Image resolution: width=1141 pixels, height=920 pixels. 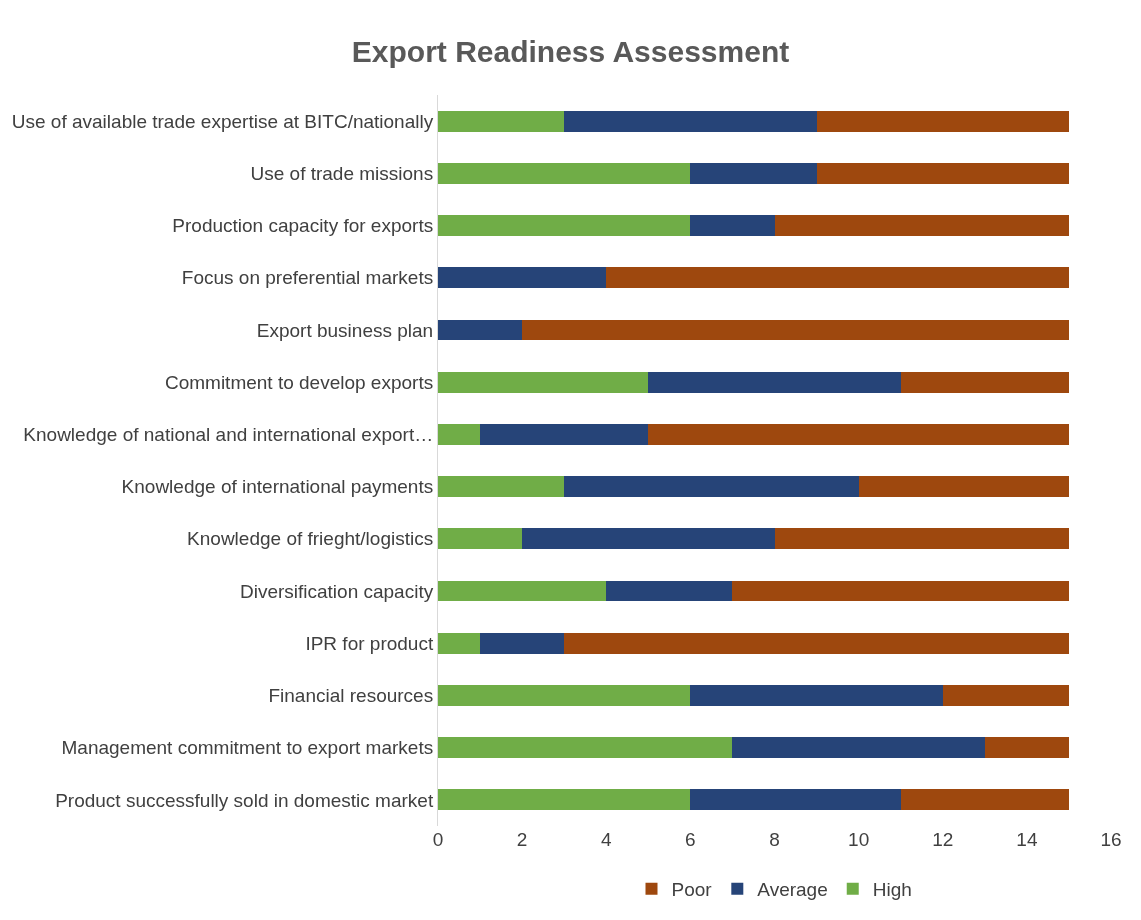 I want to click on x-tick-label: 6, so click(x=690, y=839).